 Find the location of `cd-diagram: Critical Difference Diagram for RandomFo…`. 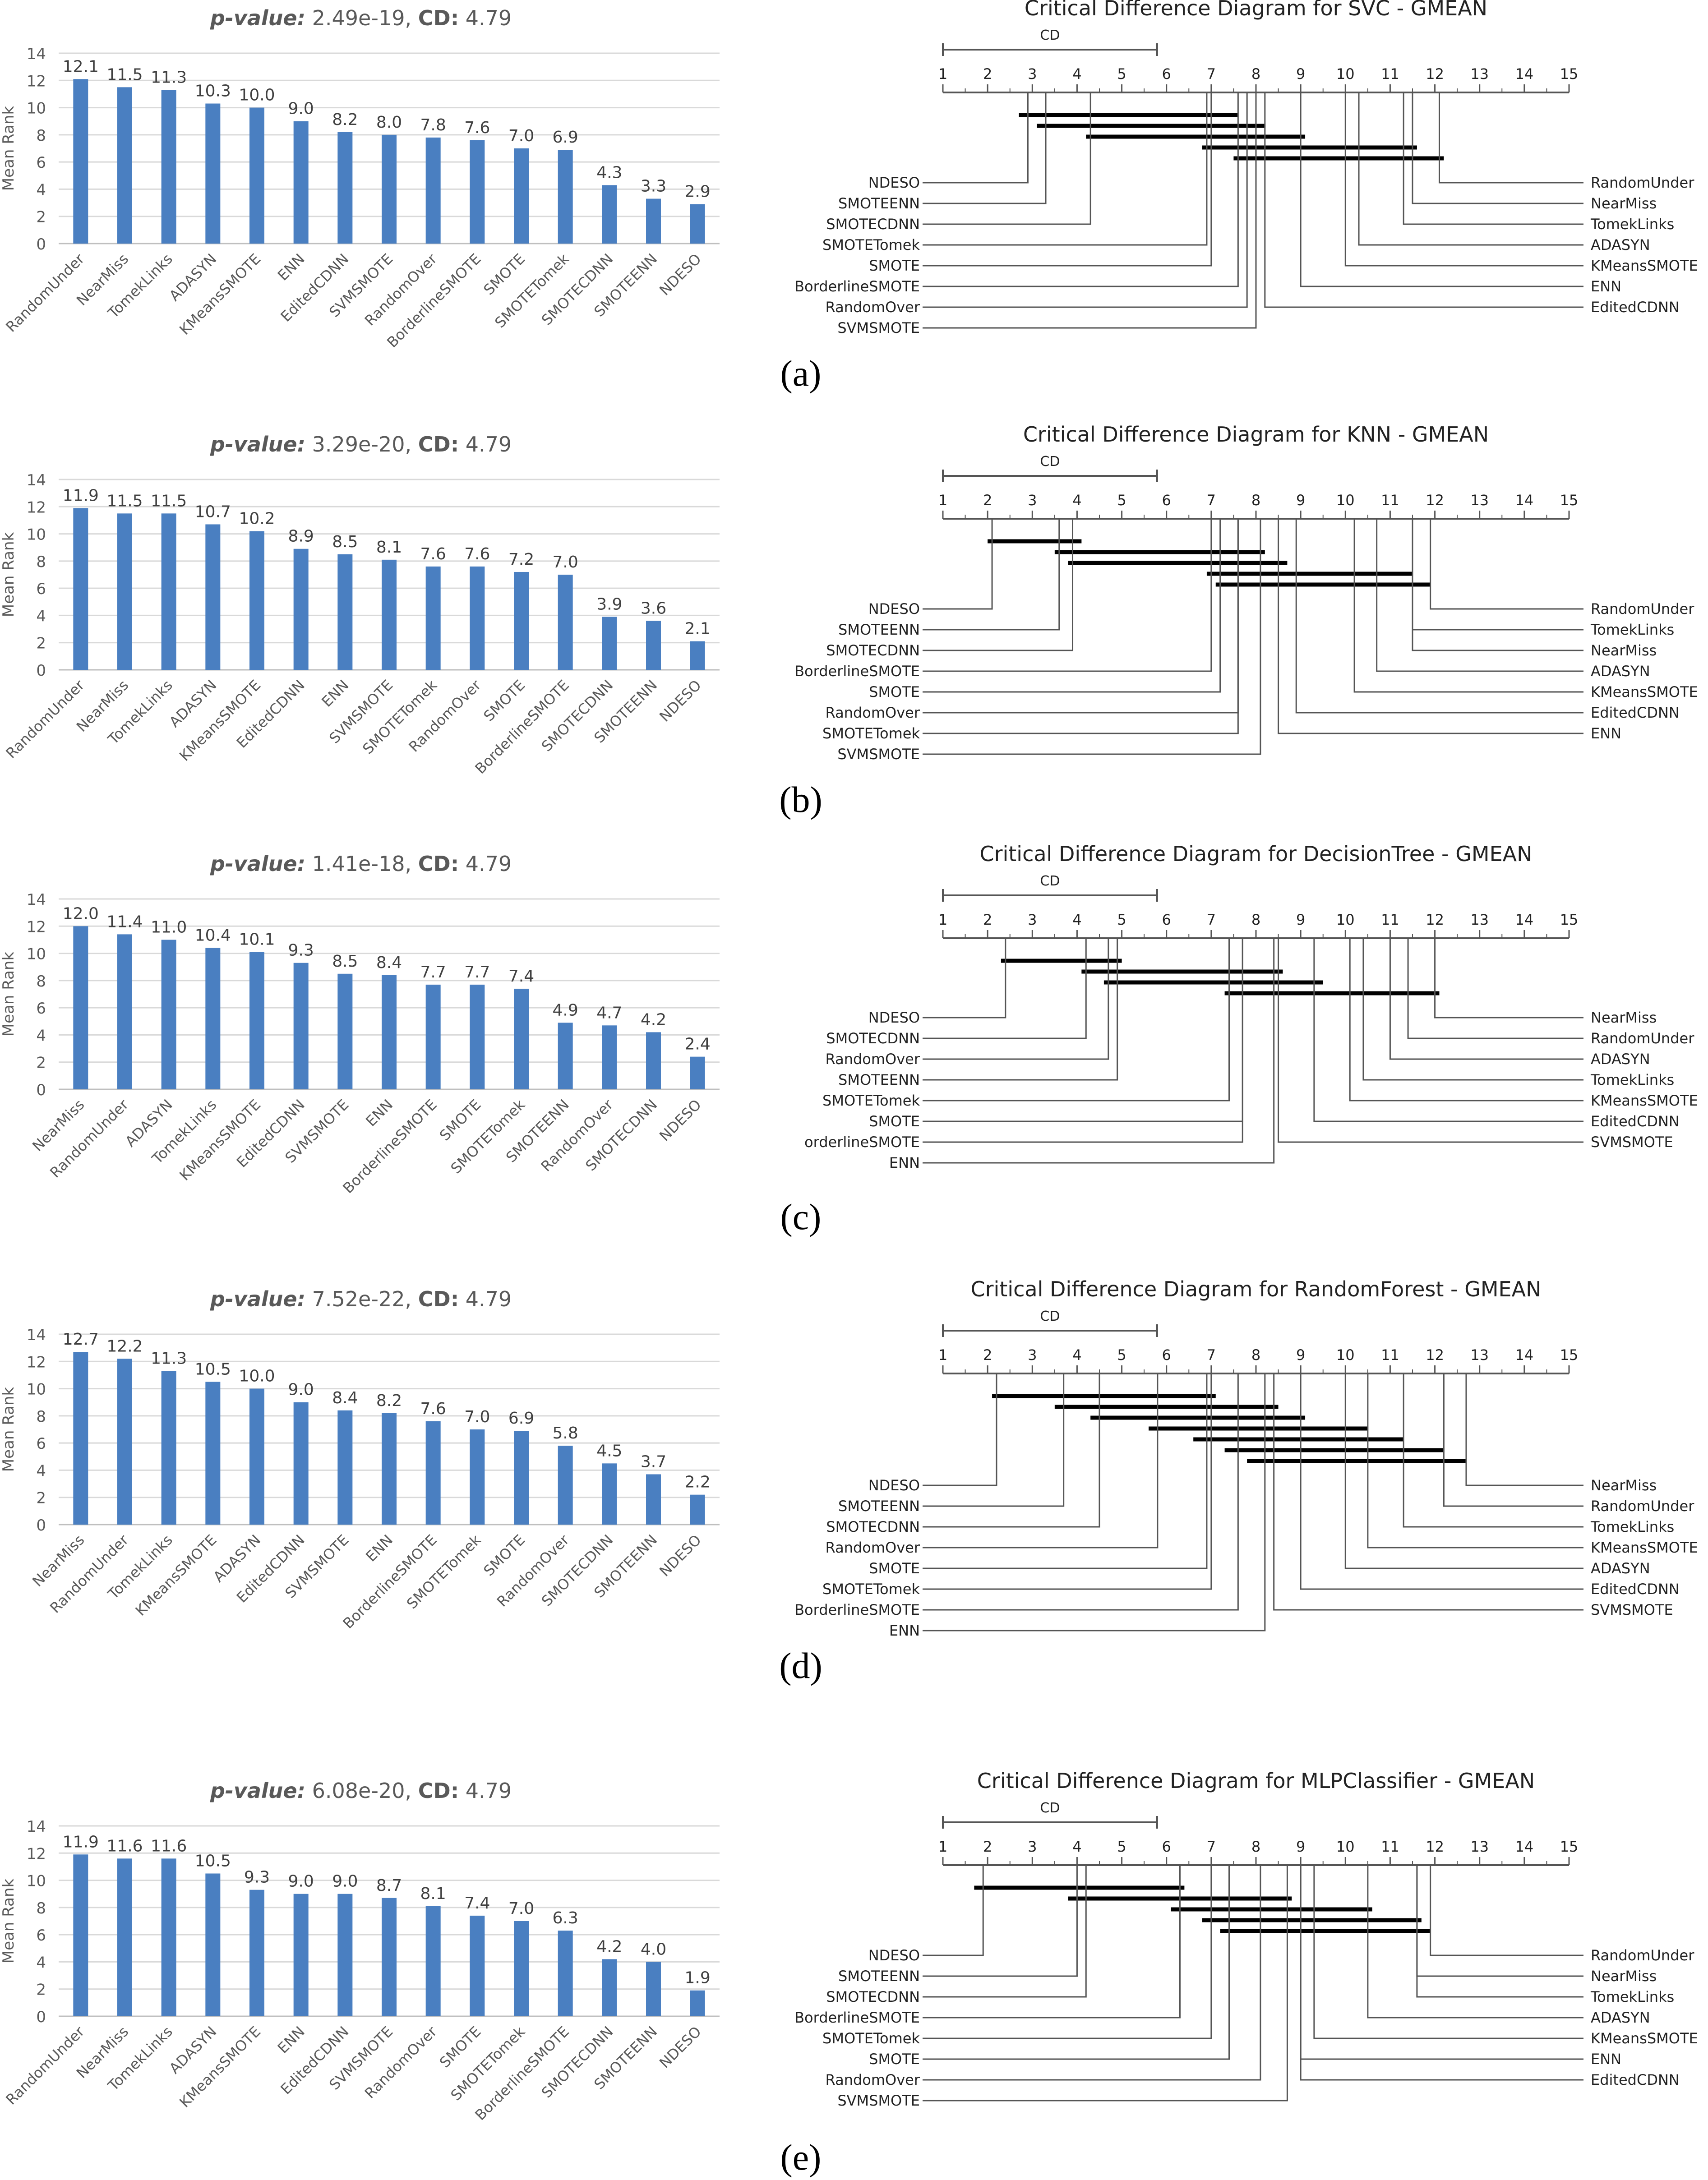

cd-diagram: Critical Difference Diagram for RandomFo… is located at coordinates (1246, 1458).